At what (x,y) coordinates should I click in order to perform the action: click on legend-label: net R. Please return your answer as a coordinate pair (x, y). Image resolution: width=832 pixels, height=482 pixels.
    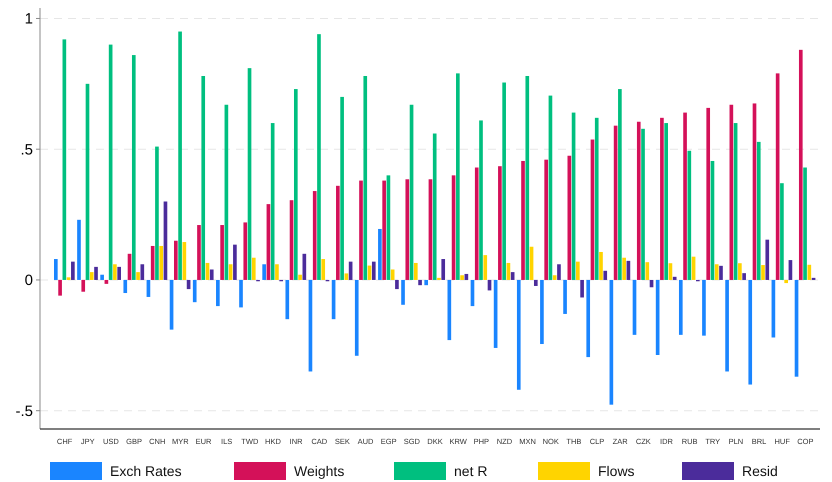
    Looking at the image, I should click on (471, 470).